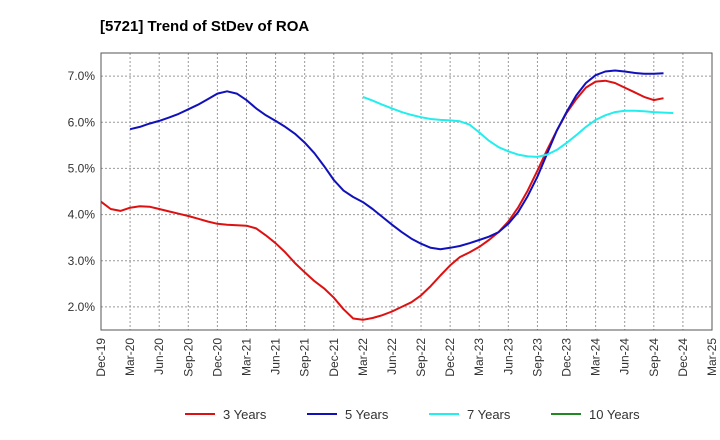  What do you see at coordinates (245, 414) in the screenshot?
I see `legend-label: 3 Years` at bounding box center [245, 414].